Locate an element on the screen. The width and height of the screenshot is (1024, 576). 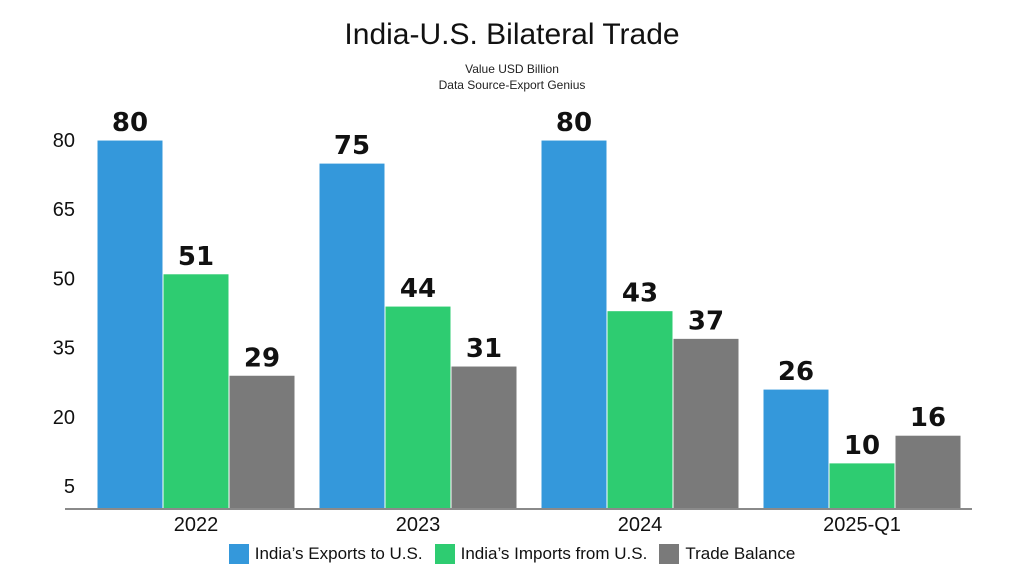
legend-item: India’s Exports to U.S. is located at coordinates (325, 554).